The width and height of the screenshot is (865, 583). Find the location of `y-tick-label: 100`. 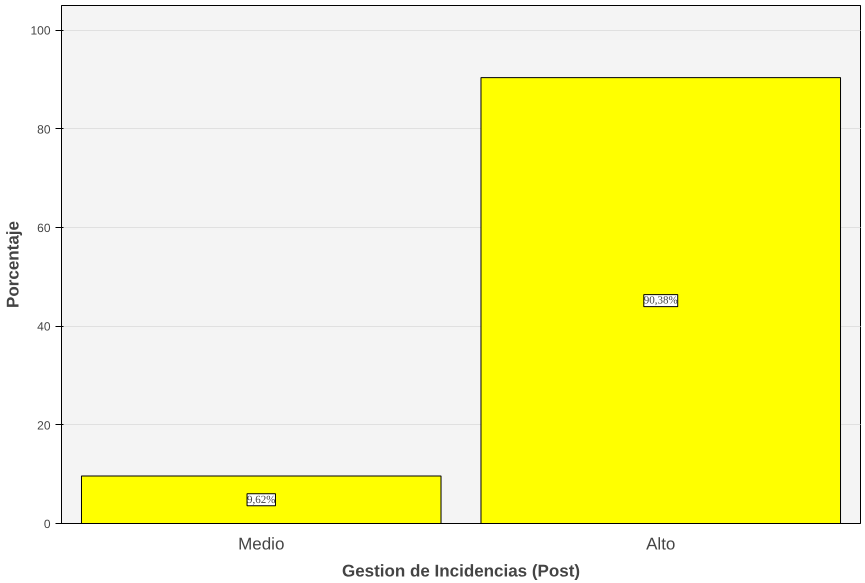

y-tick-label: 100 is located at coordinates (40, 31).